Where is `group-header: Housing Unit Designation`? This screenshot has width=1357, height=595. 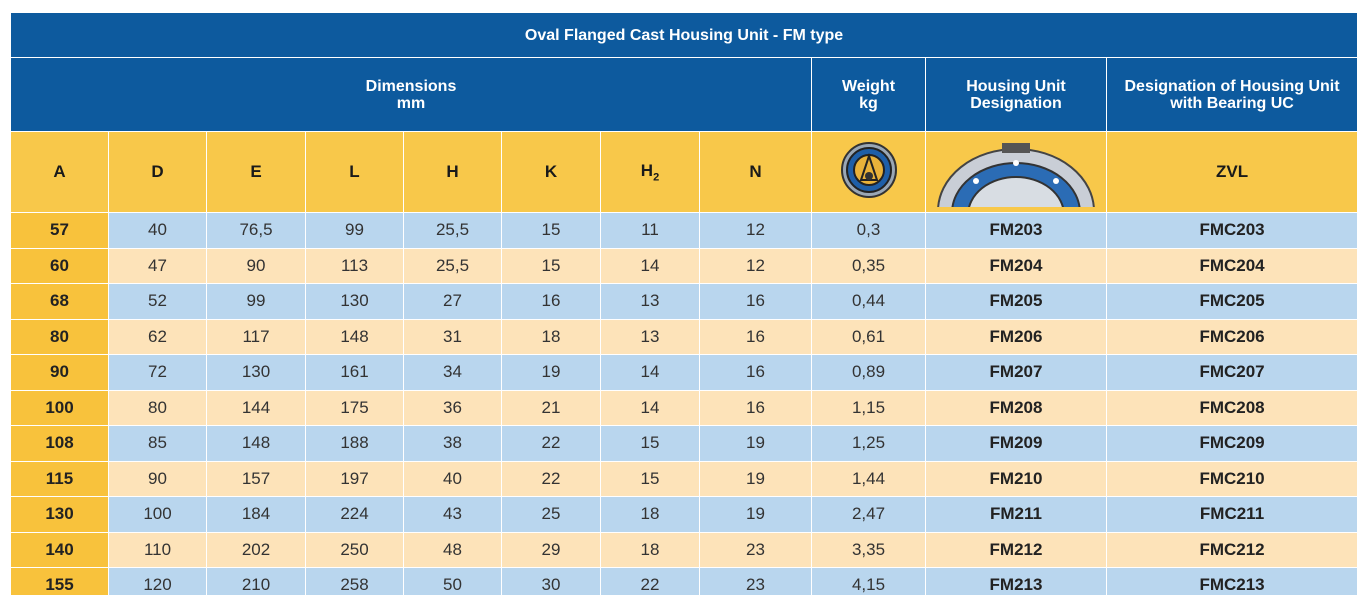
group-header: Housing Unit Designation is located at coordinates (1016, 94).